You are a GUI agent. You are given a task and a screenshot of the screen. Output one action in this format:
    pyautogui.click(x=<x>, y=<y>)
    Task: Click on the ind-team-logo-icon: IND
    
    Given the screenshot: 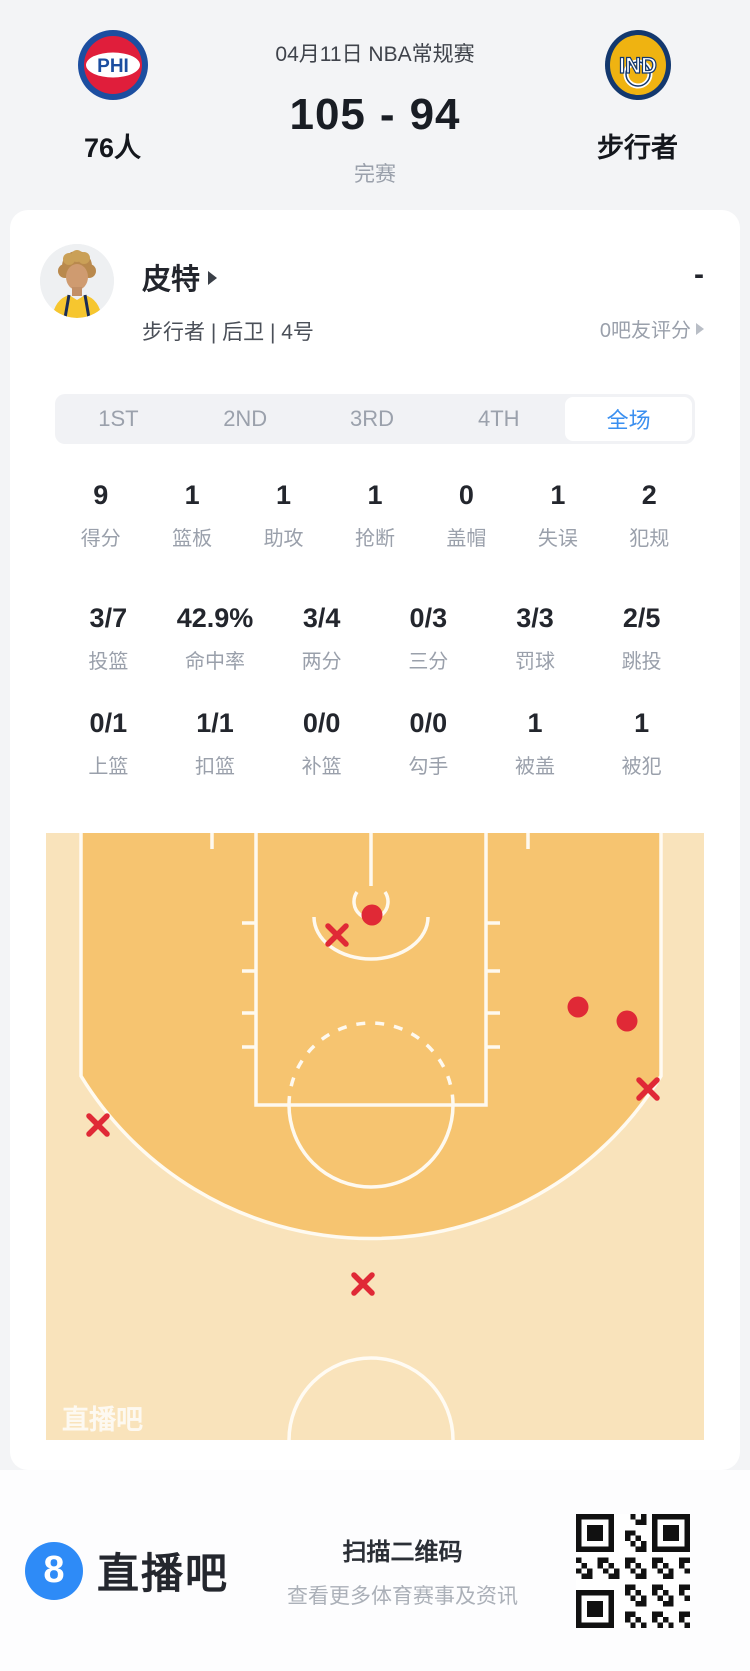 What is the action you would take?
    pyautogui.click(x=637, y=65)
    